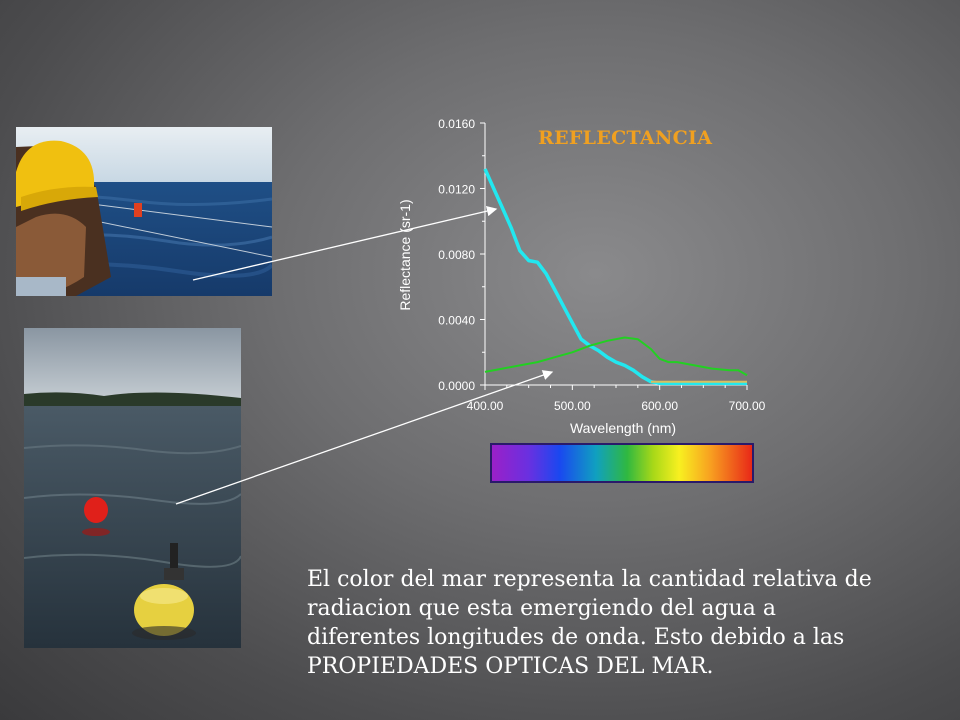 This screenshot has height=720, width=960. Describe the element at coordinates (456, 386) in the screenshot. I see `y-tick-label: 0.0000` at that location.